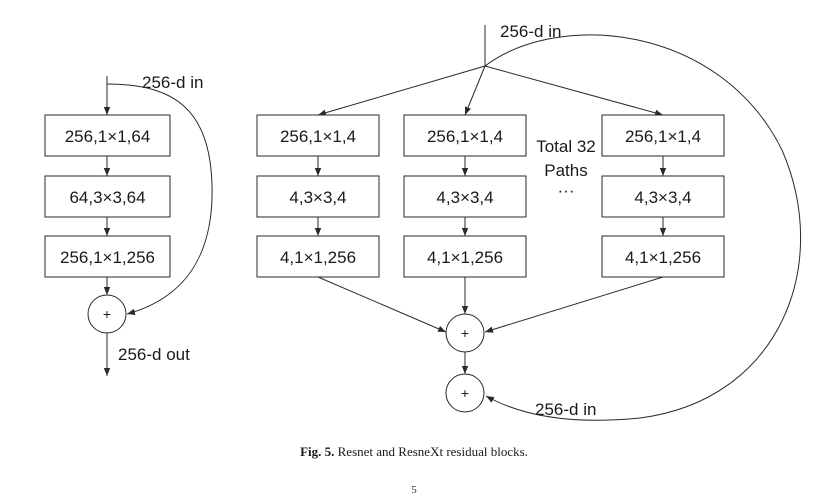 This screenshot has width=828, height=496. I want to click on resnet-layer-3-label: 256,1×1,256, so click(107, 257).